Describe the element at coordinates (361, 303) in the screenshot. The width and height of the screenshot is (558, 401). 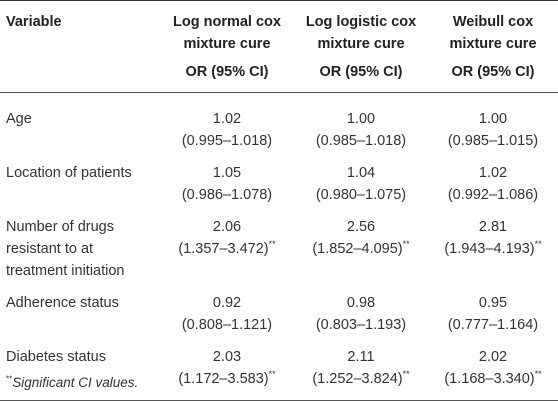
I see `odds-ratio: 0.98` at that location.